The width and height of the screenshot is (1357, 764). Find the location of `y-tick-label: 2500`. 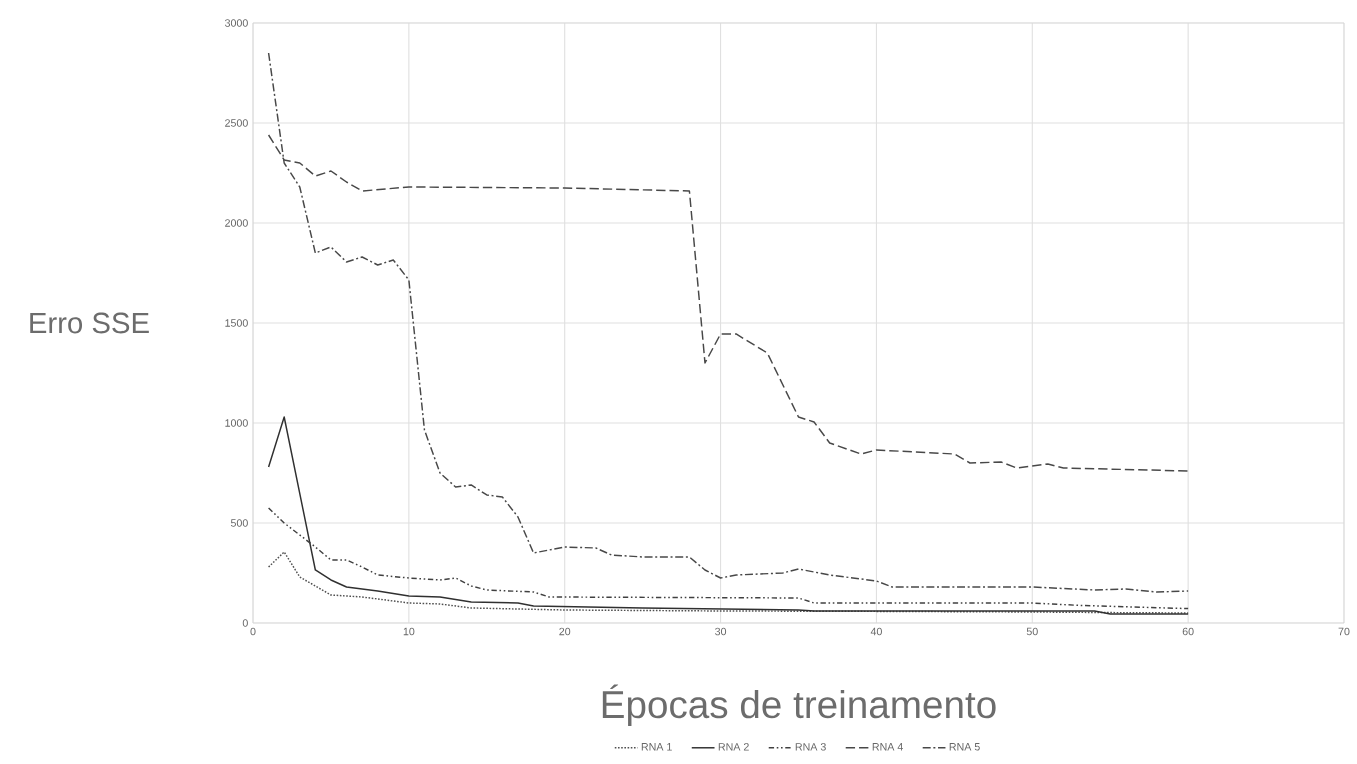

y-tick-label: 2500 is located at coordinates (236, 123).